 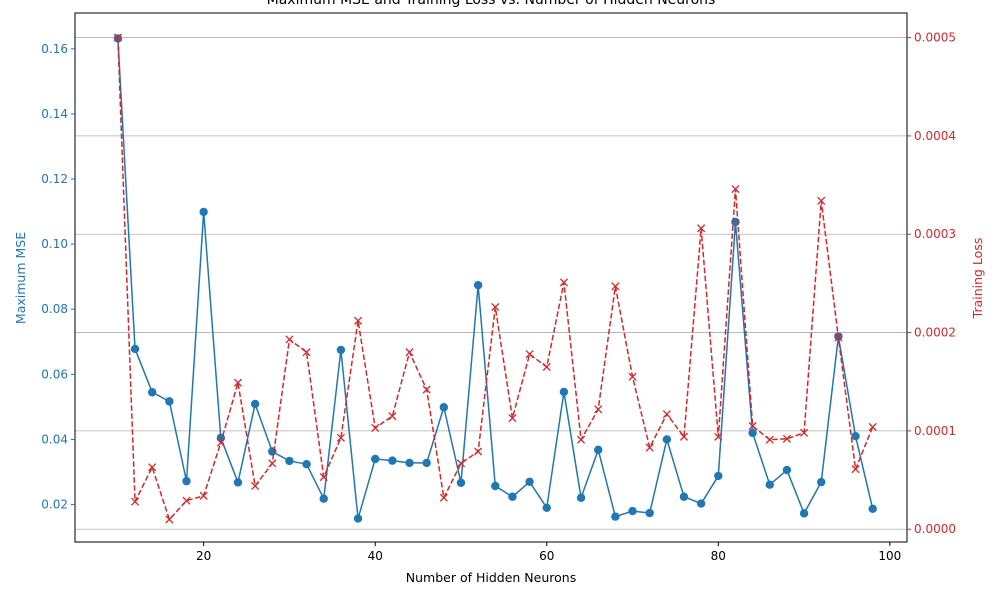 What do you see at coordinates (977, 279) in the screenshot?
I see `y-axis-label-right: Training Loss` at bounding box center [977, 279].